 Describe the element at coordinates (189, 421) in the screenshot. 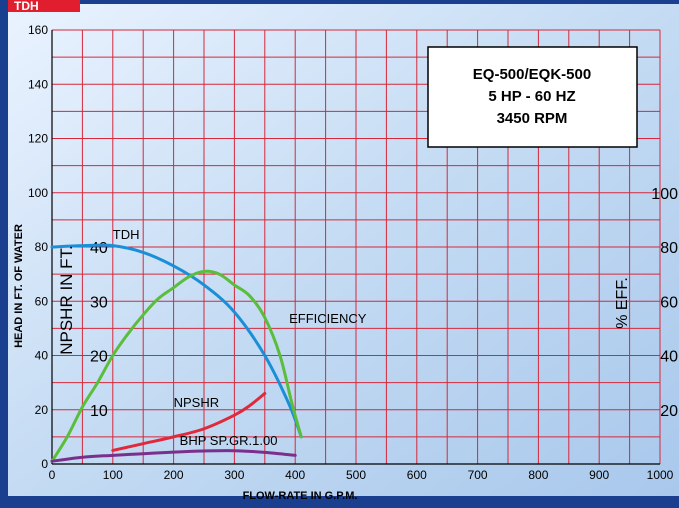

I see `curve-npshr` at that location.